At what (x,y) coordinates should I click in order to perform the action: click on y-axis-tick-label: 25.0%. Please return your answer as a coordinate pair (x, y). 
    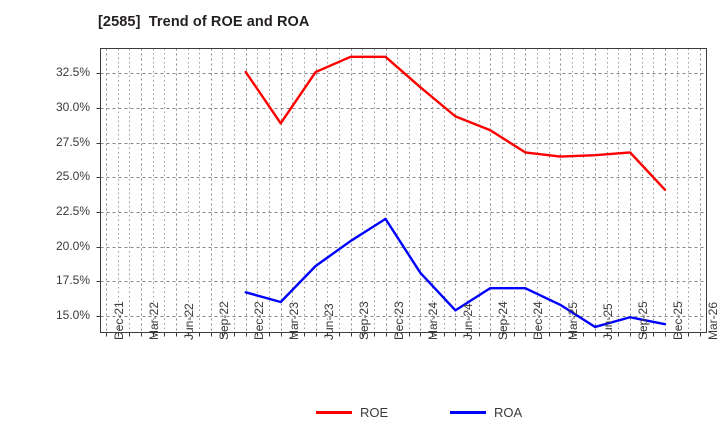
    Looking at the image, I should click on (72, 176).